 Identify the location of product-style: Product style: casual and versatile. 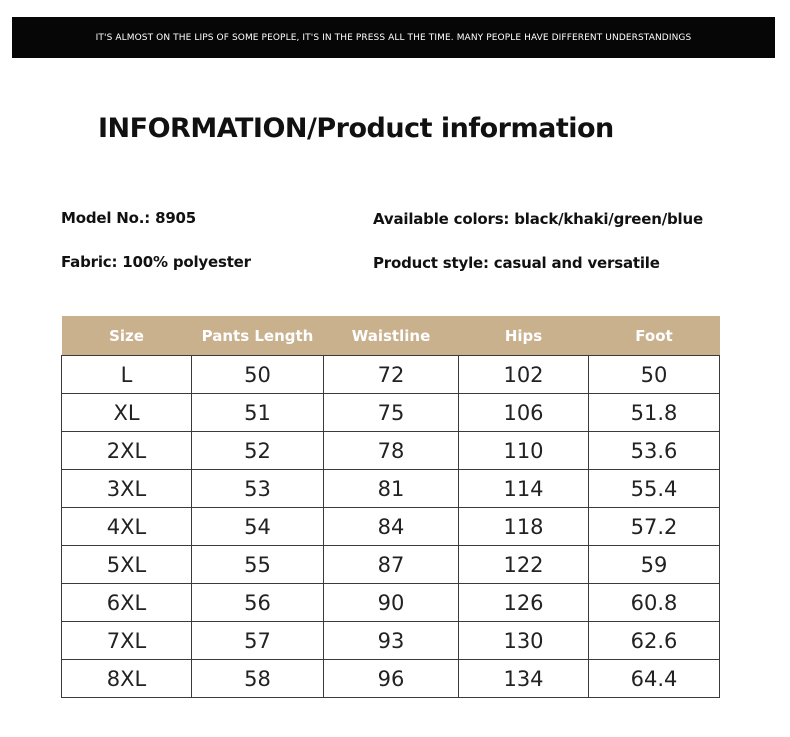
(516, 263).